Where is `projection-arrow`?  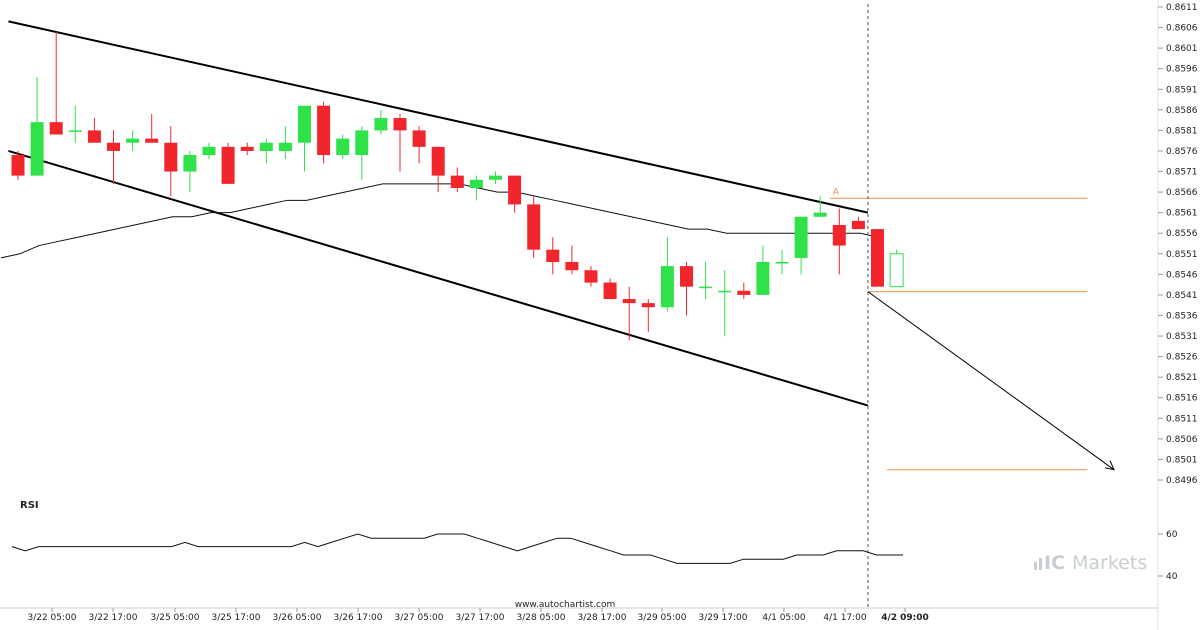 projection-arrow is located at coordinates (991, 381).